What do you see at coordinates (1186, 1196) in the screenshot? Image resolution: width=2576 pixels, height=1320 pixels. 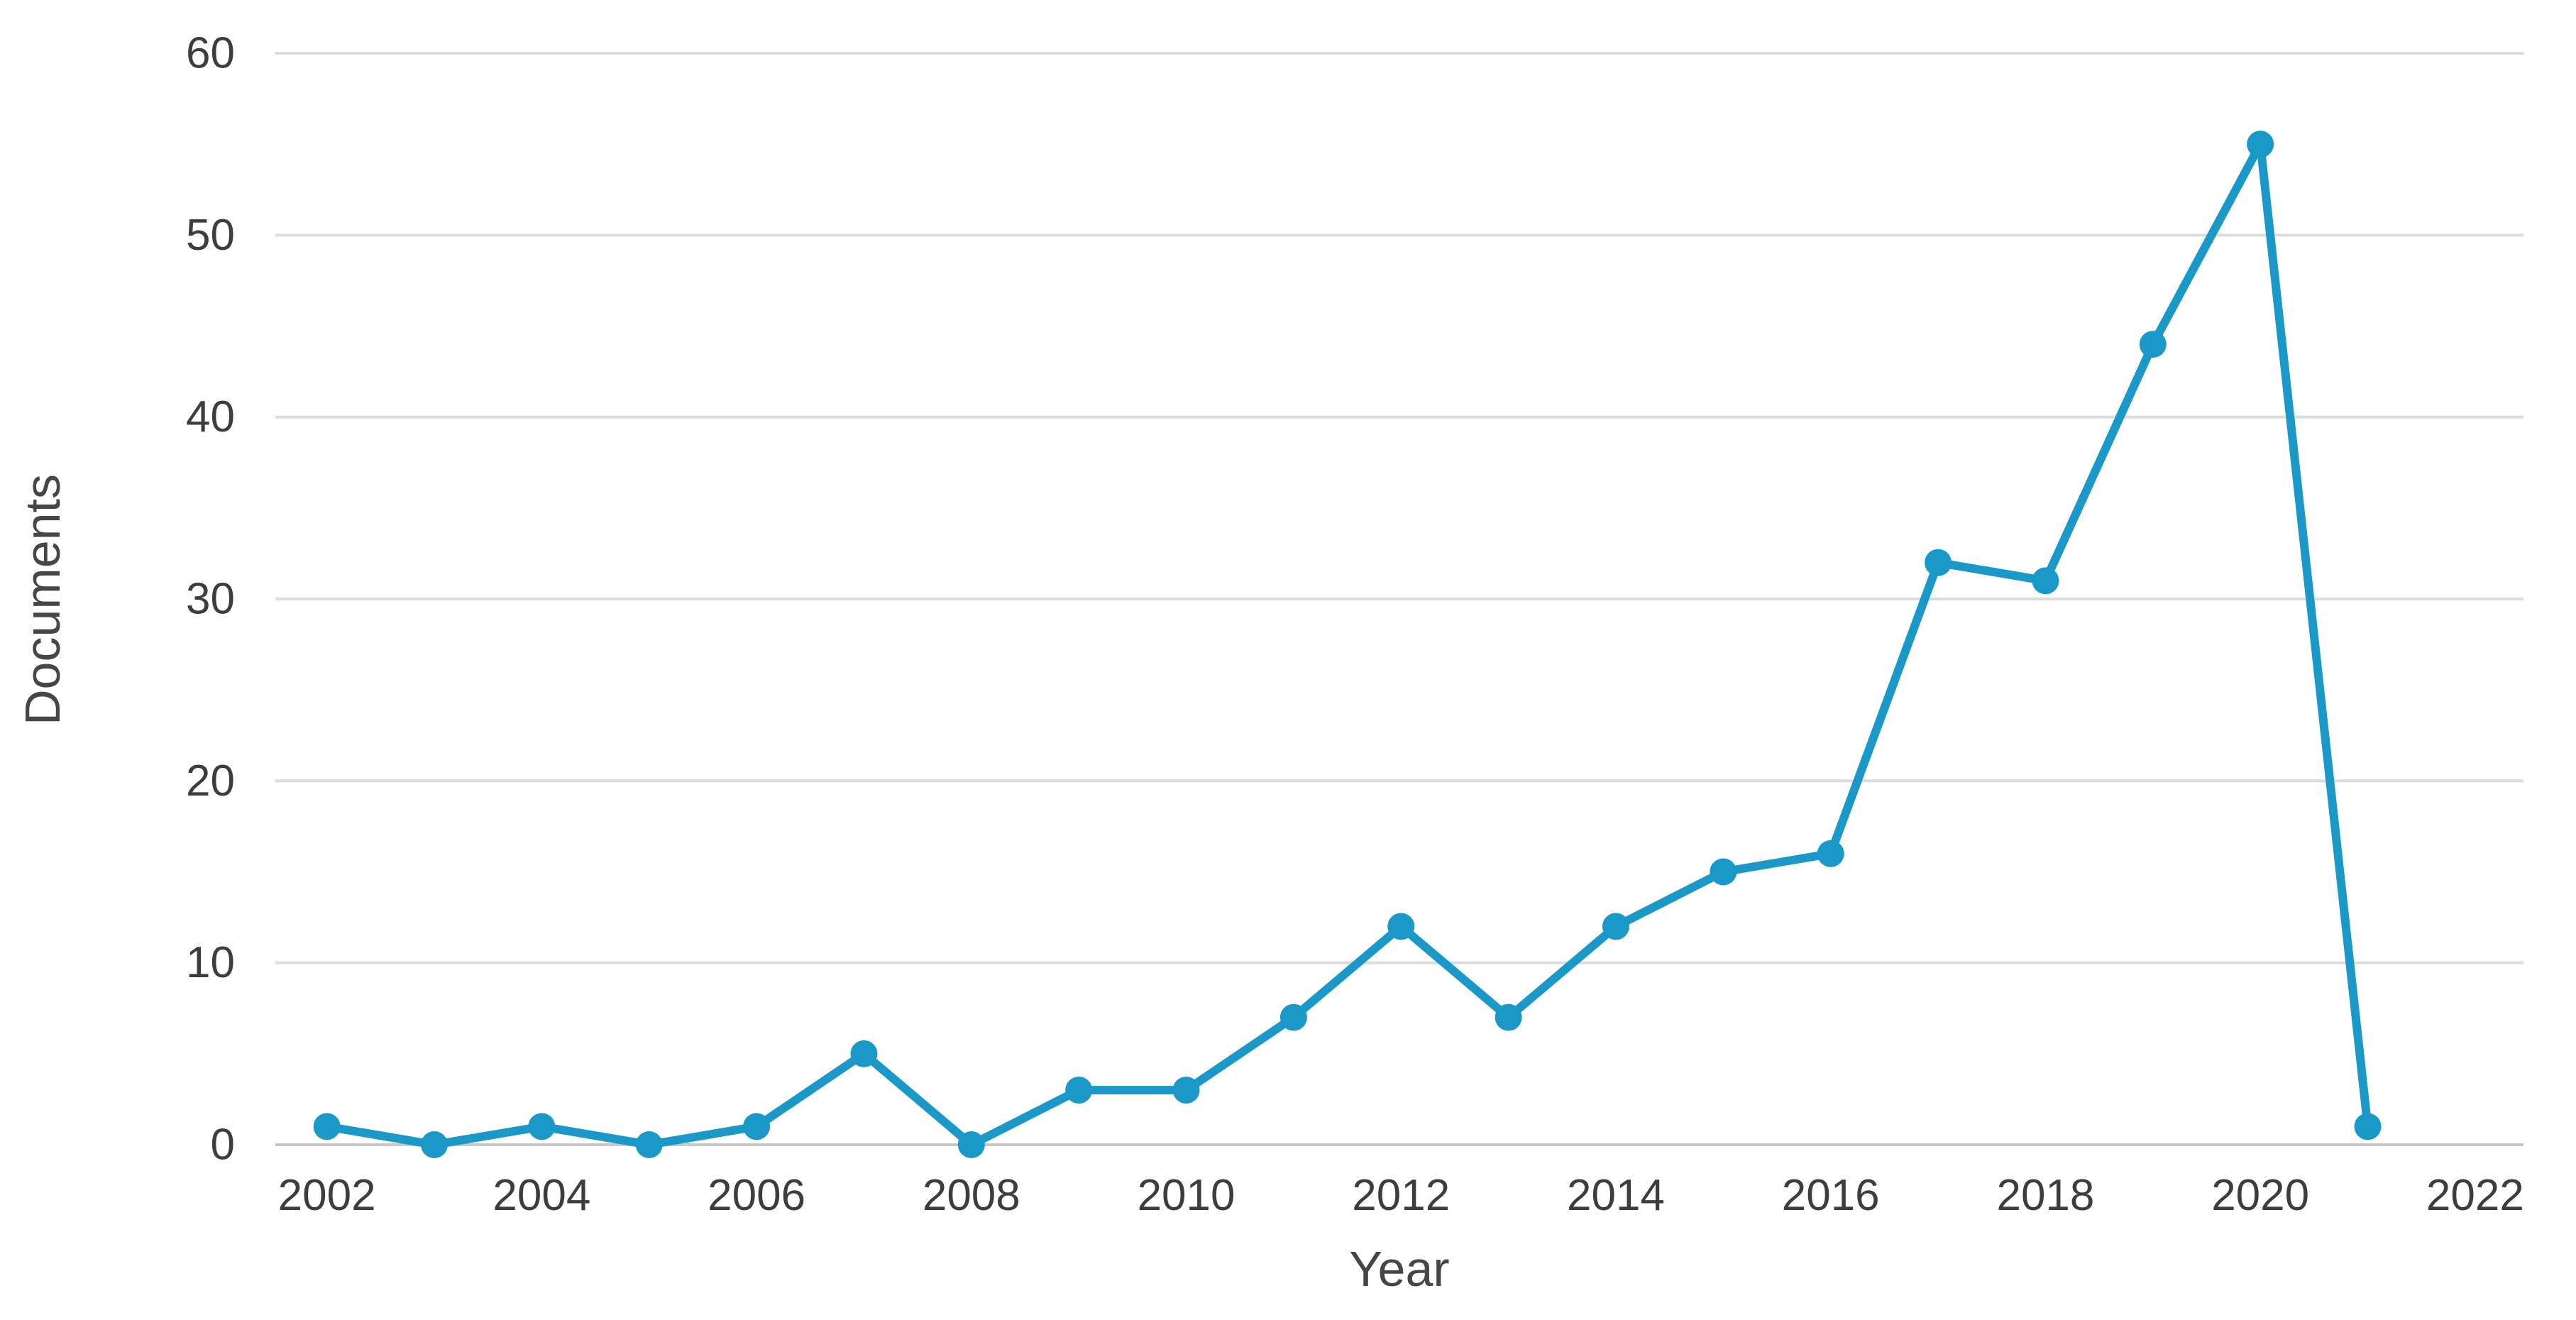 I see `x-tick-label-2010: 2010` at bounding box center [1186, 1196].